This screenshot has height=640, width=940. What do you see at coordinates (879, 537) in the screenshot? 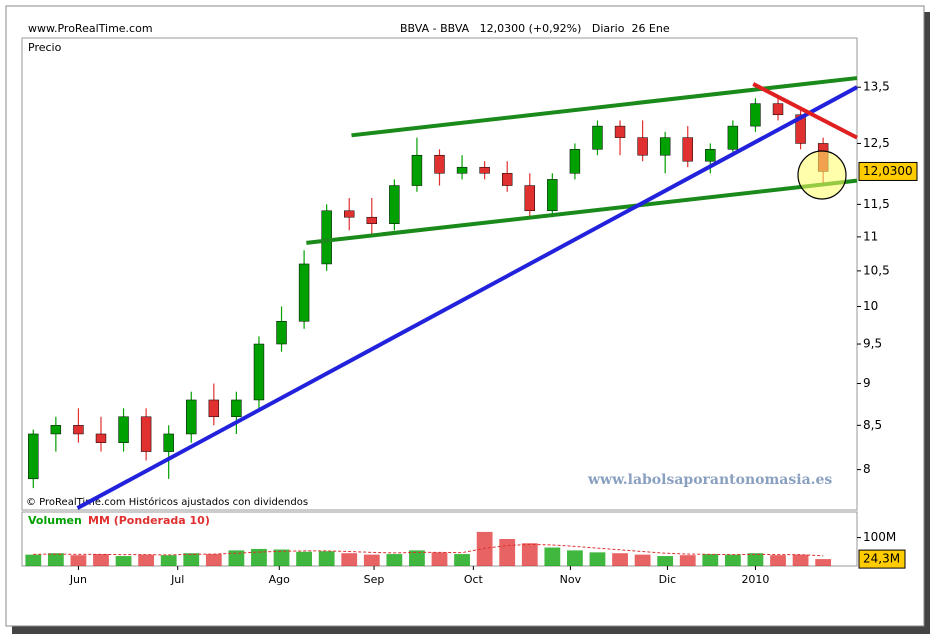
I see `y-tick-label: 100M` at bounding box center [879, 537].